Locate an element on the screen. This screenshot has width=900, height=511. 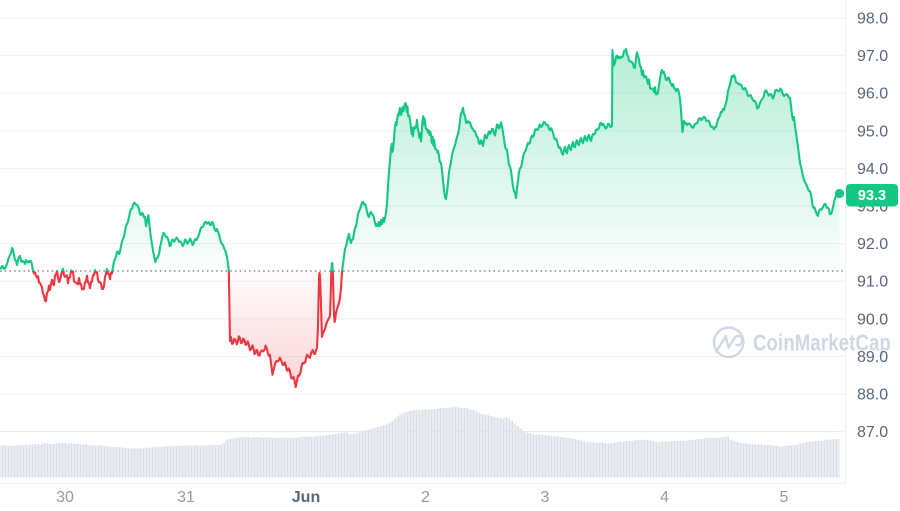
svg-text: 96.0 is located at coordinates (872, 94).